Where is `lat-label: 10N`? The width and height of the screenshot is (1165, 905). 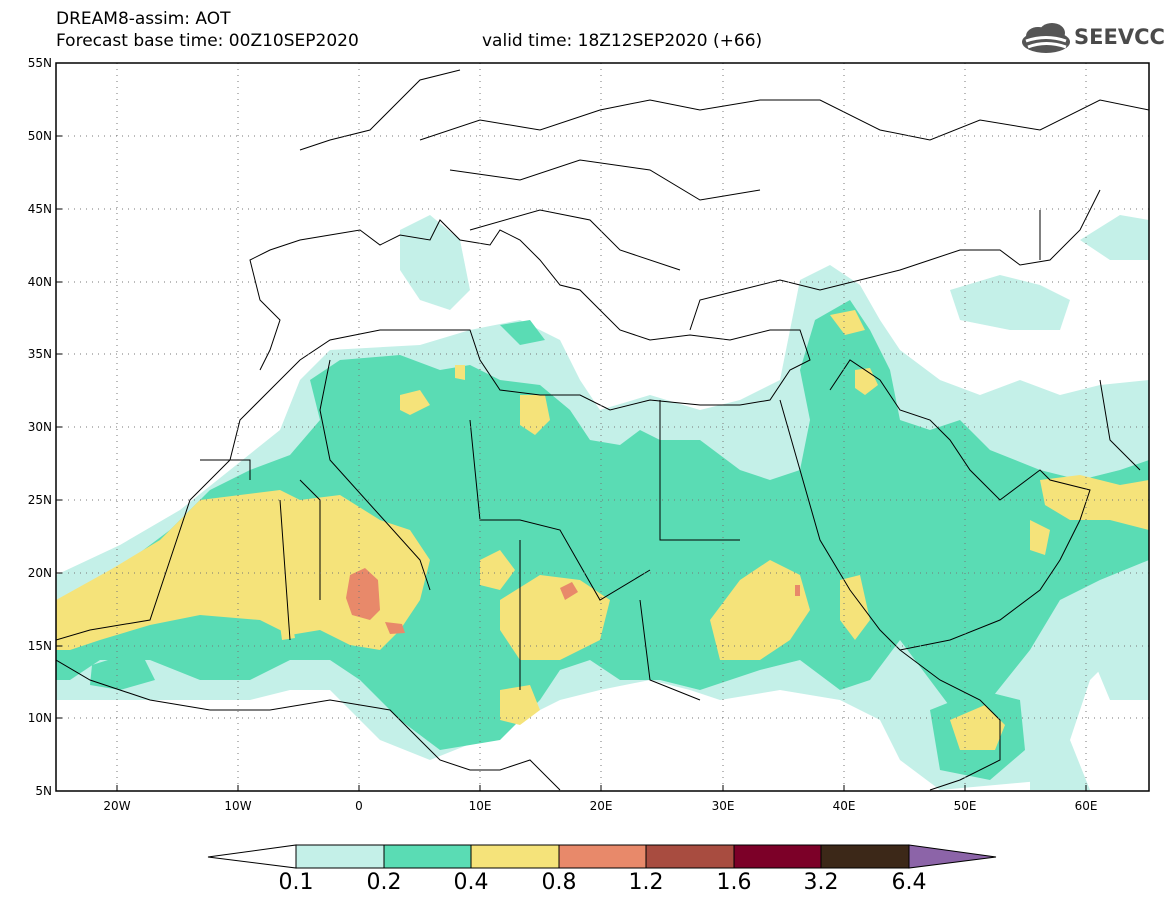
lat-label: 10N is located at coordinates (40, 718).